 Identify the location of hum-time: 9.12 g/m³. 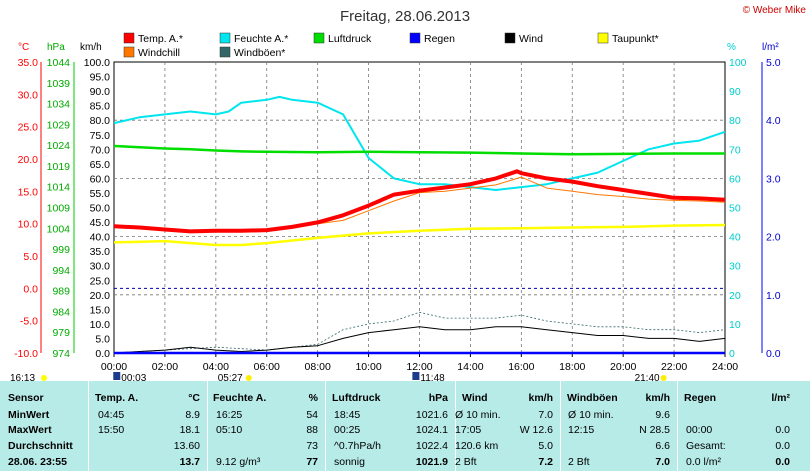
(238, 462).